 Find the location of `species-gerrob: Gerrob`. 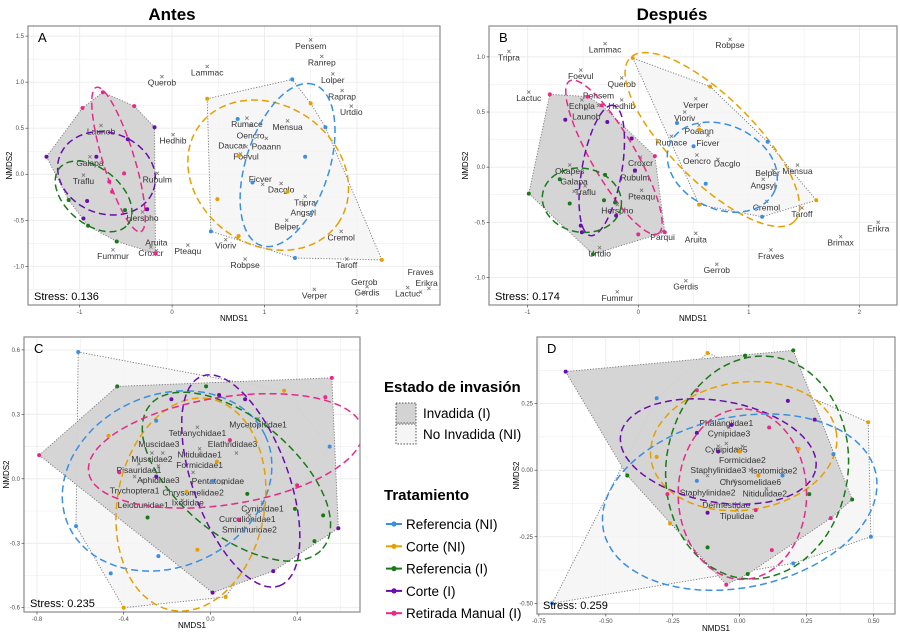

species-gerrob: Gerrob is located at coordinates (364, 285).